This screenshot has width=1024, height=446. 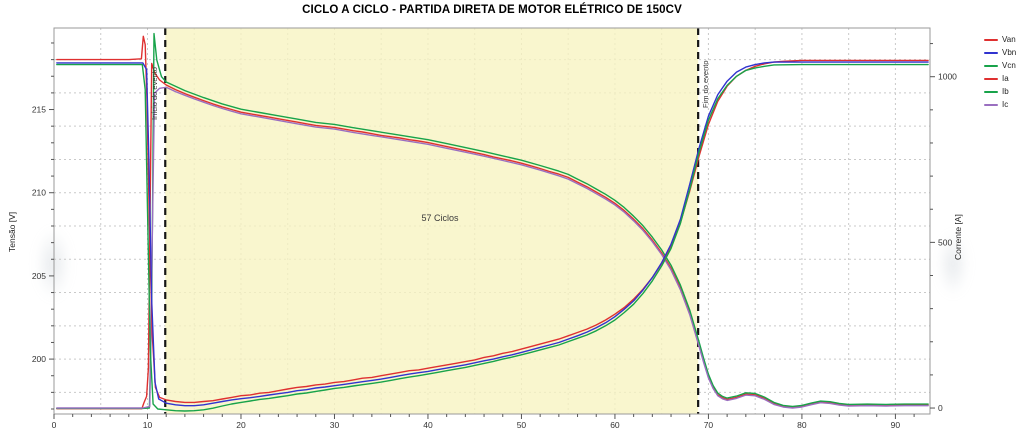 I want to click on x-tick-label: 50, so click(x=522, y=425).